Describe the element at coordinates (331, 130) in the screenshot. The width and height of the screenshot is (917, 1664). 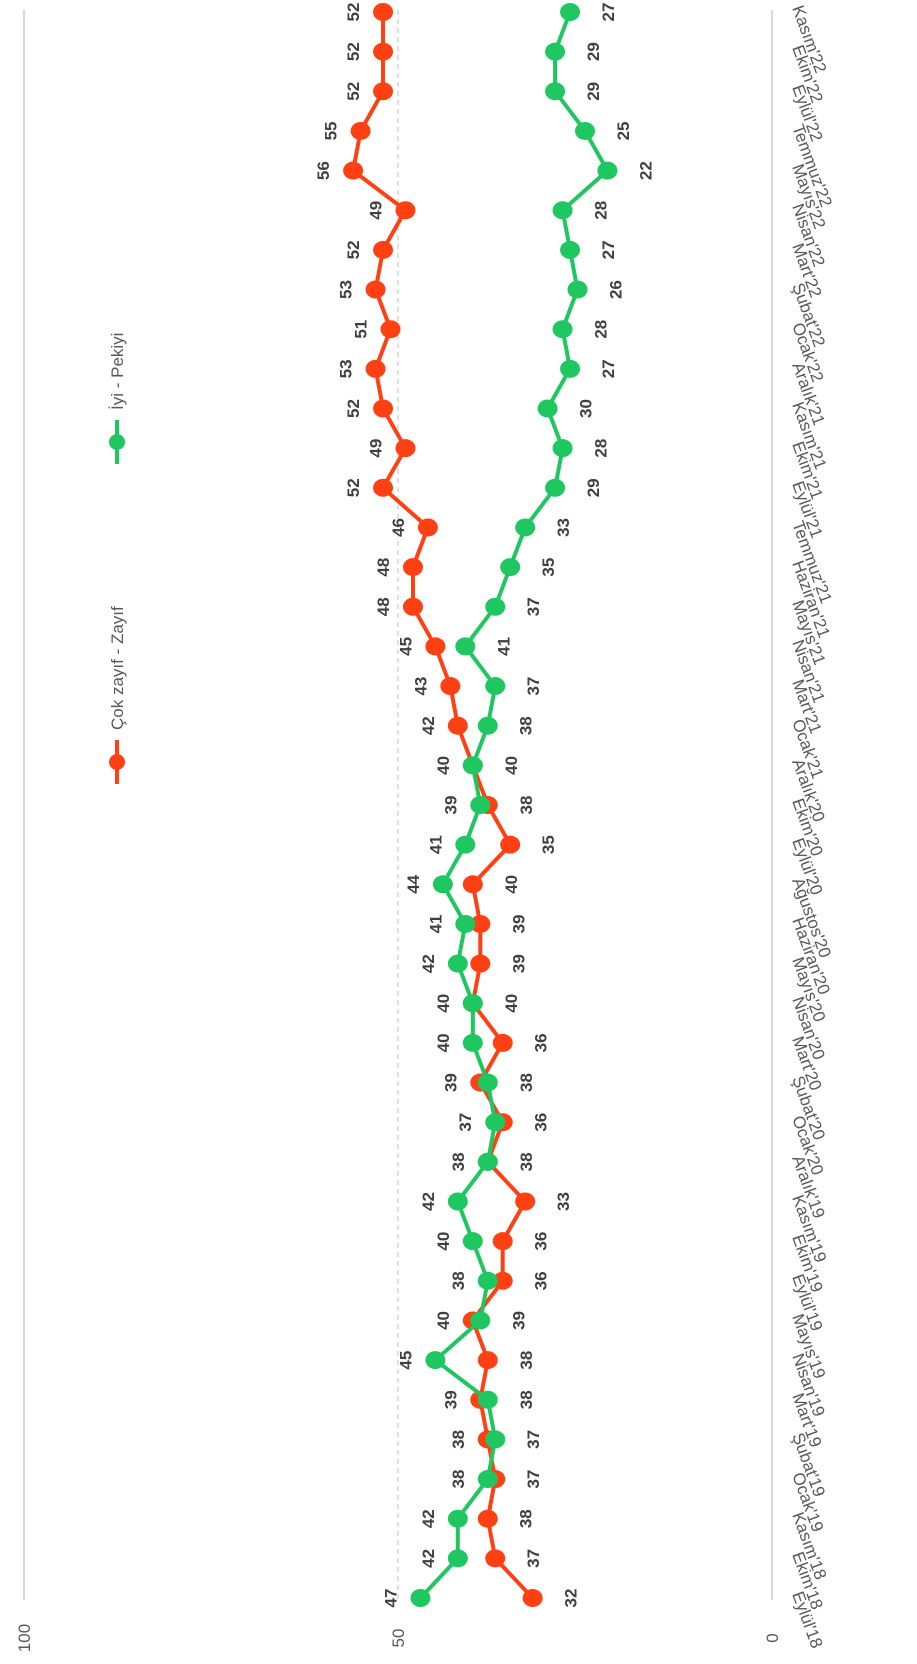
I see `data-label: 55` at that location.